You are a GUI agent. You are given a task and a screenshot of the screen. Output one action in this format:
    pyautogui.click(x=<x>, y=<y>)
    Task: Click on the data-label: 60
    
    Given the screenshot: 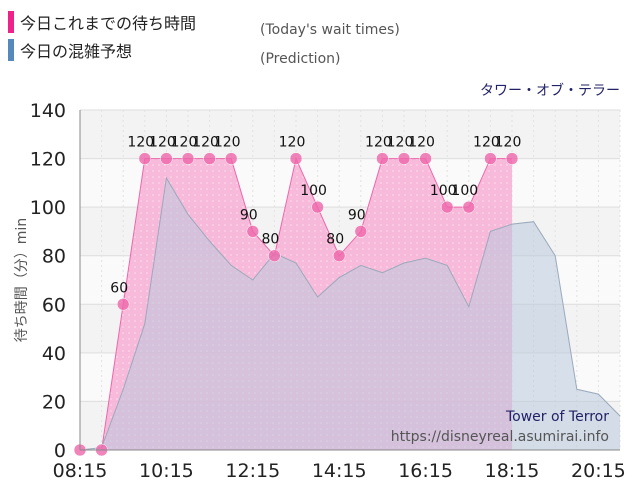 What is the action you would take?
    pyautogui.click(x=119, y=288)
    